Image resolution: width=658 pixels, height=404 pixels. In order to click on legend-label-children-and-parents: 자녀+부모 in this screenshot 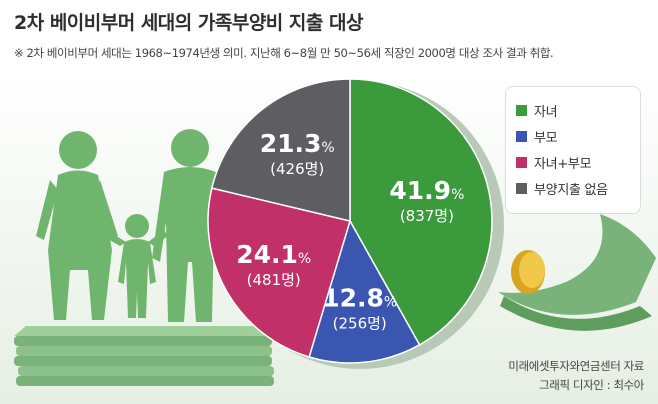, I will do `click(563, 164)`.